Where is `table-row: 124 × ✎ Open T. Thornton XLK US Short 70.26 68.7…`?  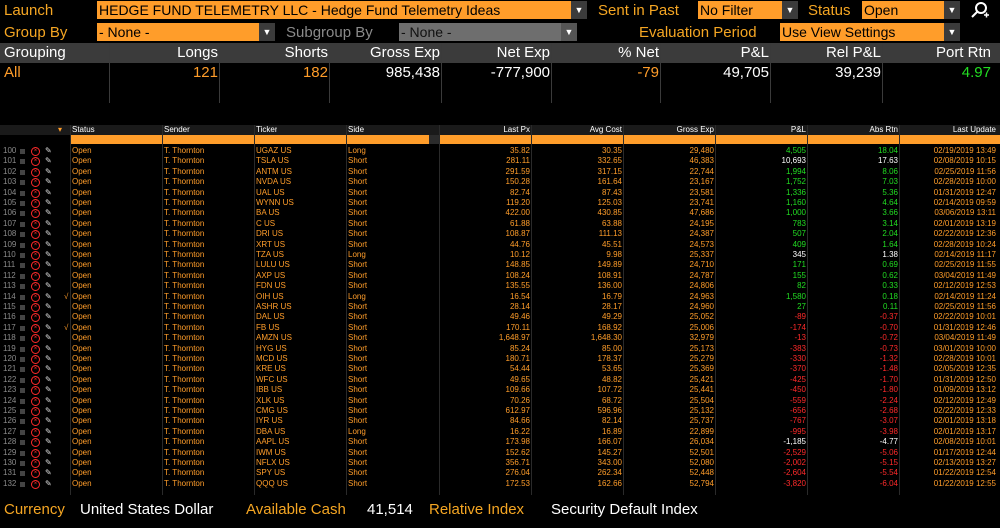
table-row: 124 × ✎ Open T. Thornton XLK US Short 70.26 68.7… is located at coordinates (500, 401).